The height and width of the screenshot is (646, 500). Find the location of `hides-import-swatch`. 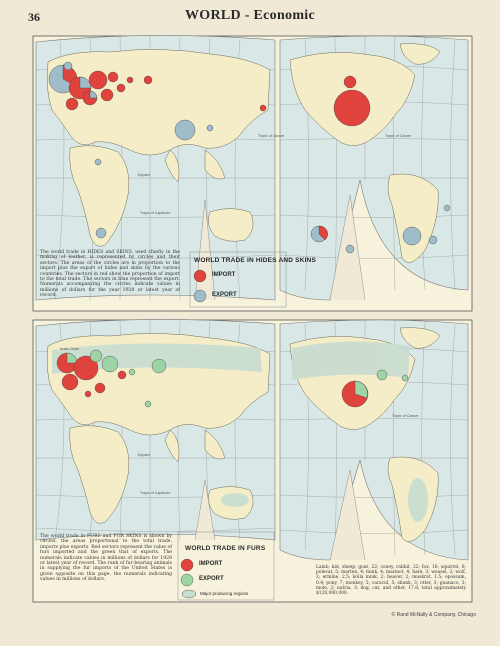

hides-import-swatch is located at coordinates (200, 276).